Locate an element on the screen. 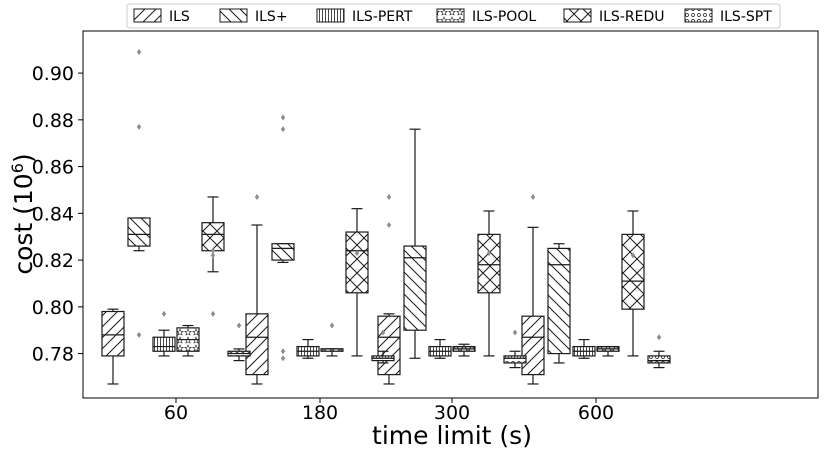 This screenshot has width=831, height=454. legend-item-ils+: ILS+ is located at coordinates (253, 16).